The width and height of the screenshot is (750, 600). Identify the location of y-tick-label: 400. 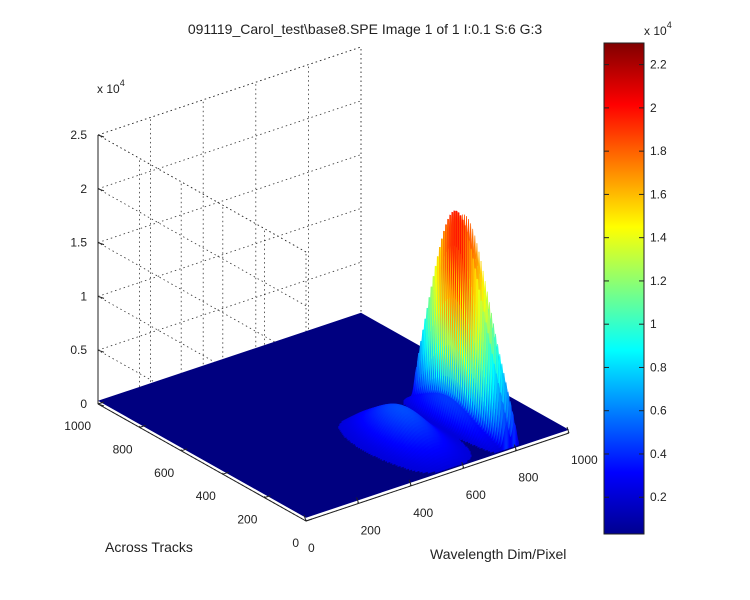
(206, 496).